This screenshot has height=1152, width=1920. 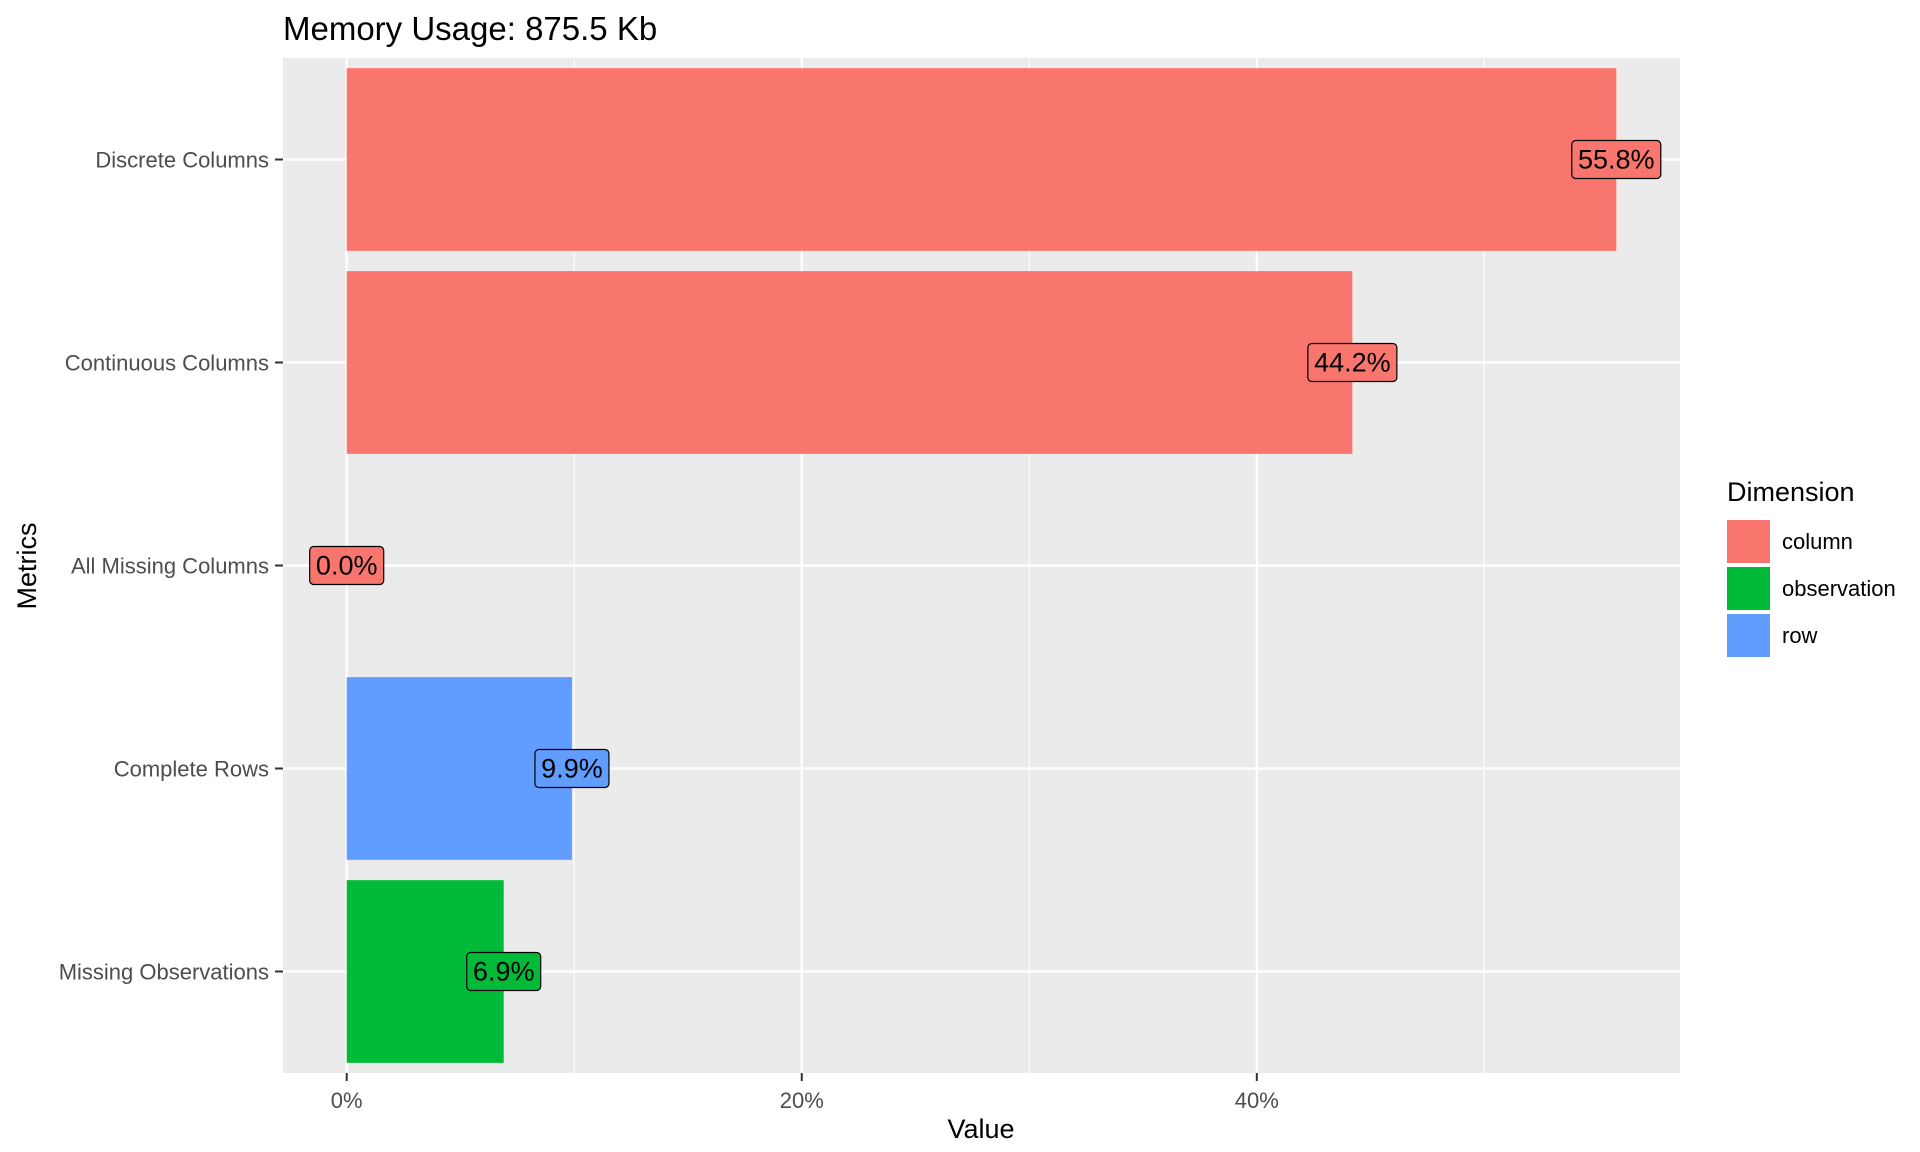 I want to click on x-tick-label: 20%, so click(x=802, y=1100).